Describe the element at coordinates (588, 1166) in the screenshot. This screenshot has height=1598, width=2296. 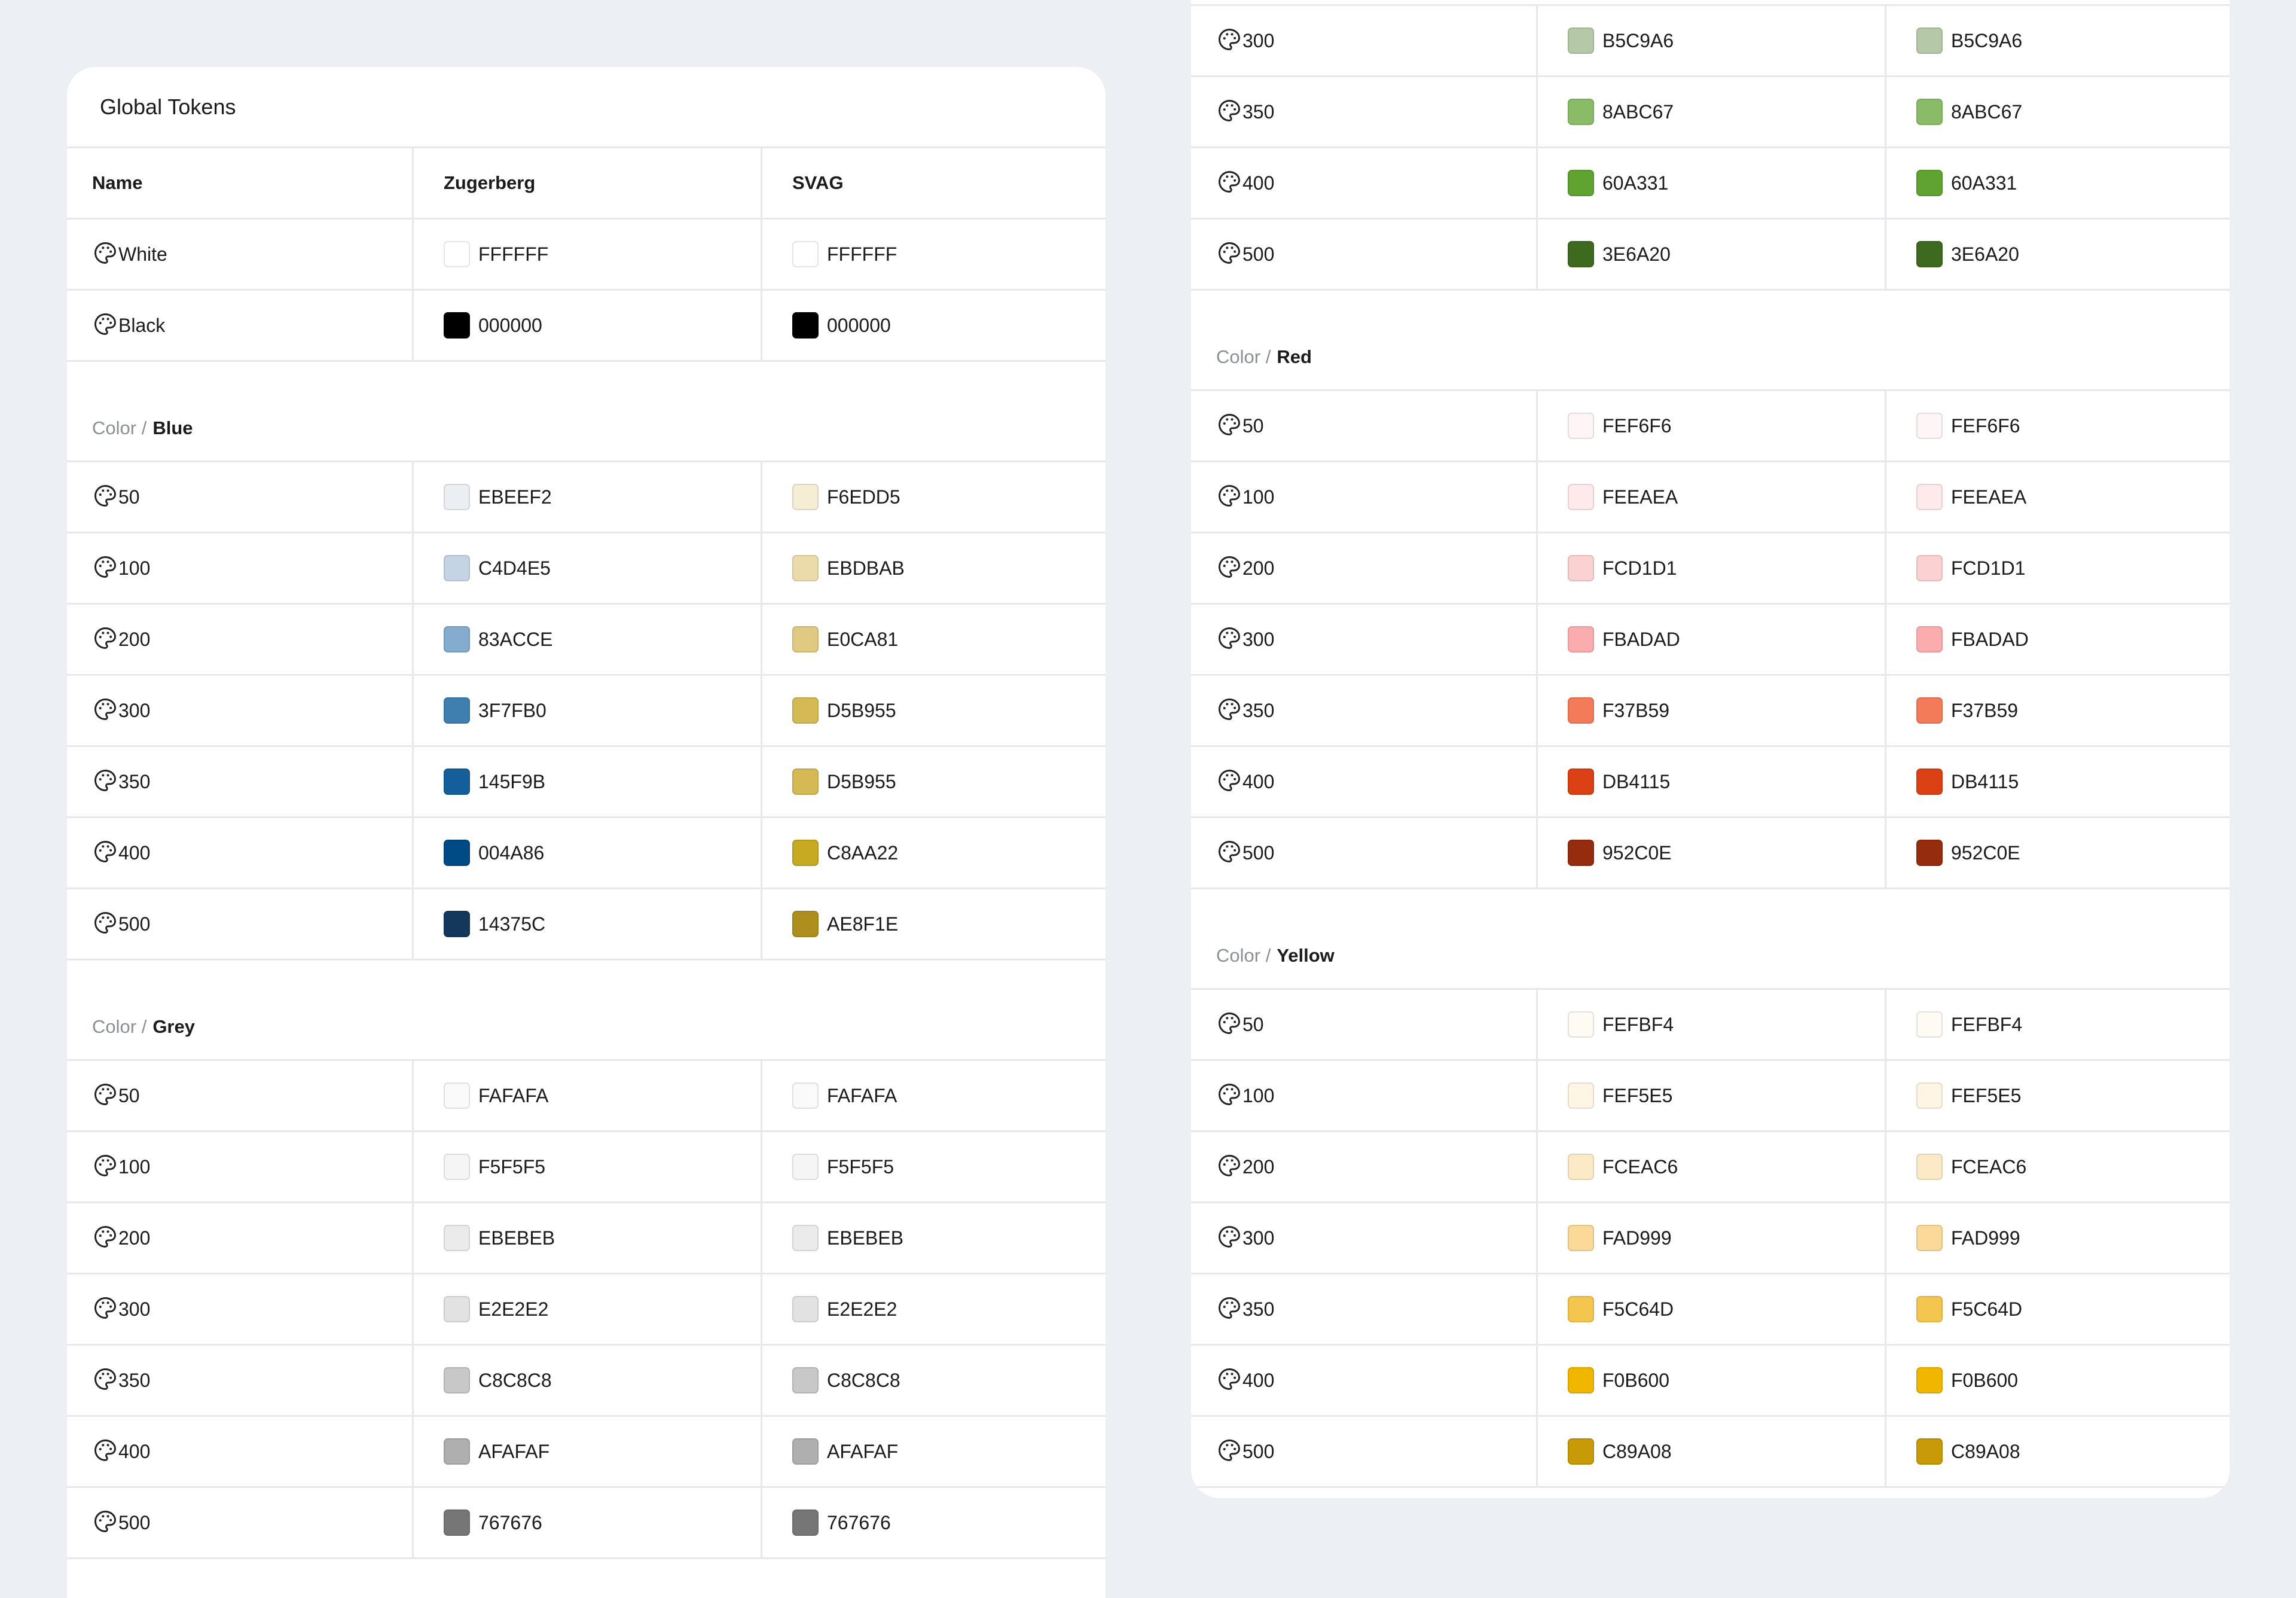
I see `zugerberg-value-cell: F5F5F5` at that location.